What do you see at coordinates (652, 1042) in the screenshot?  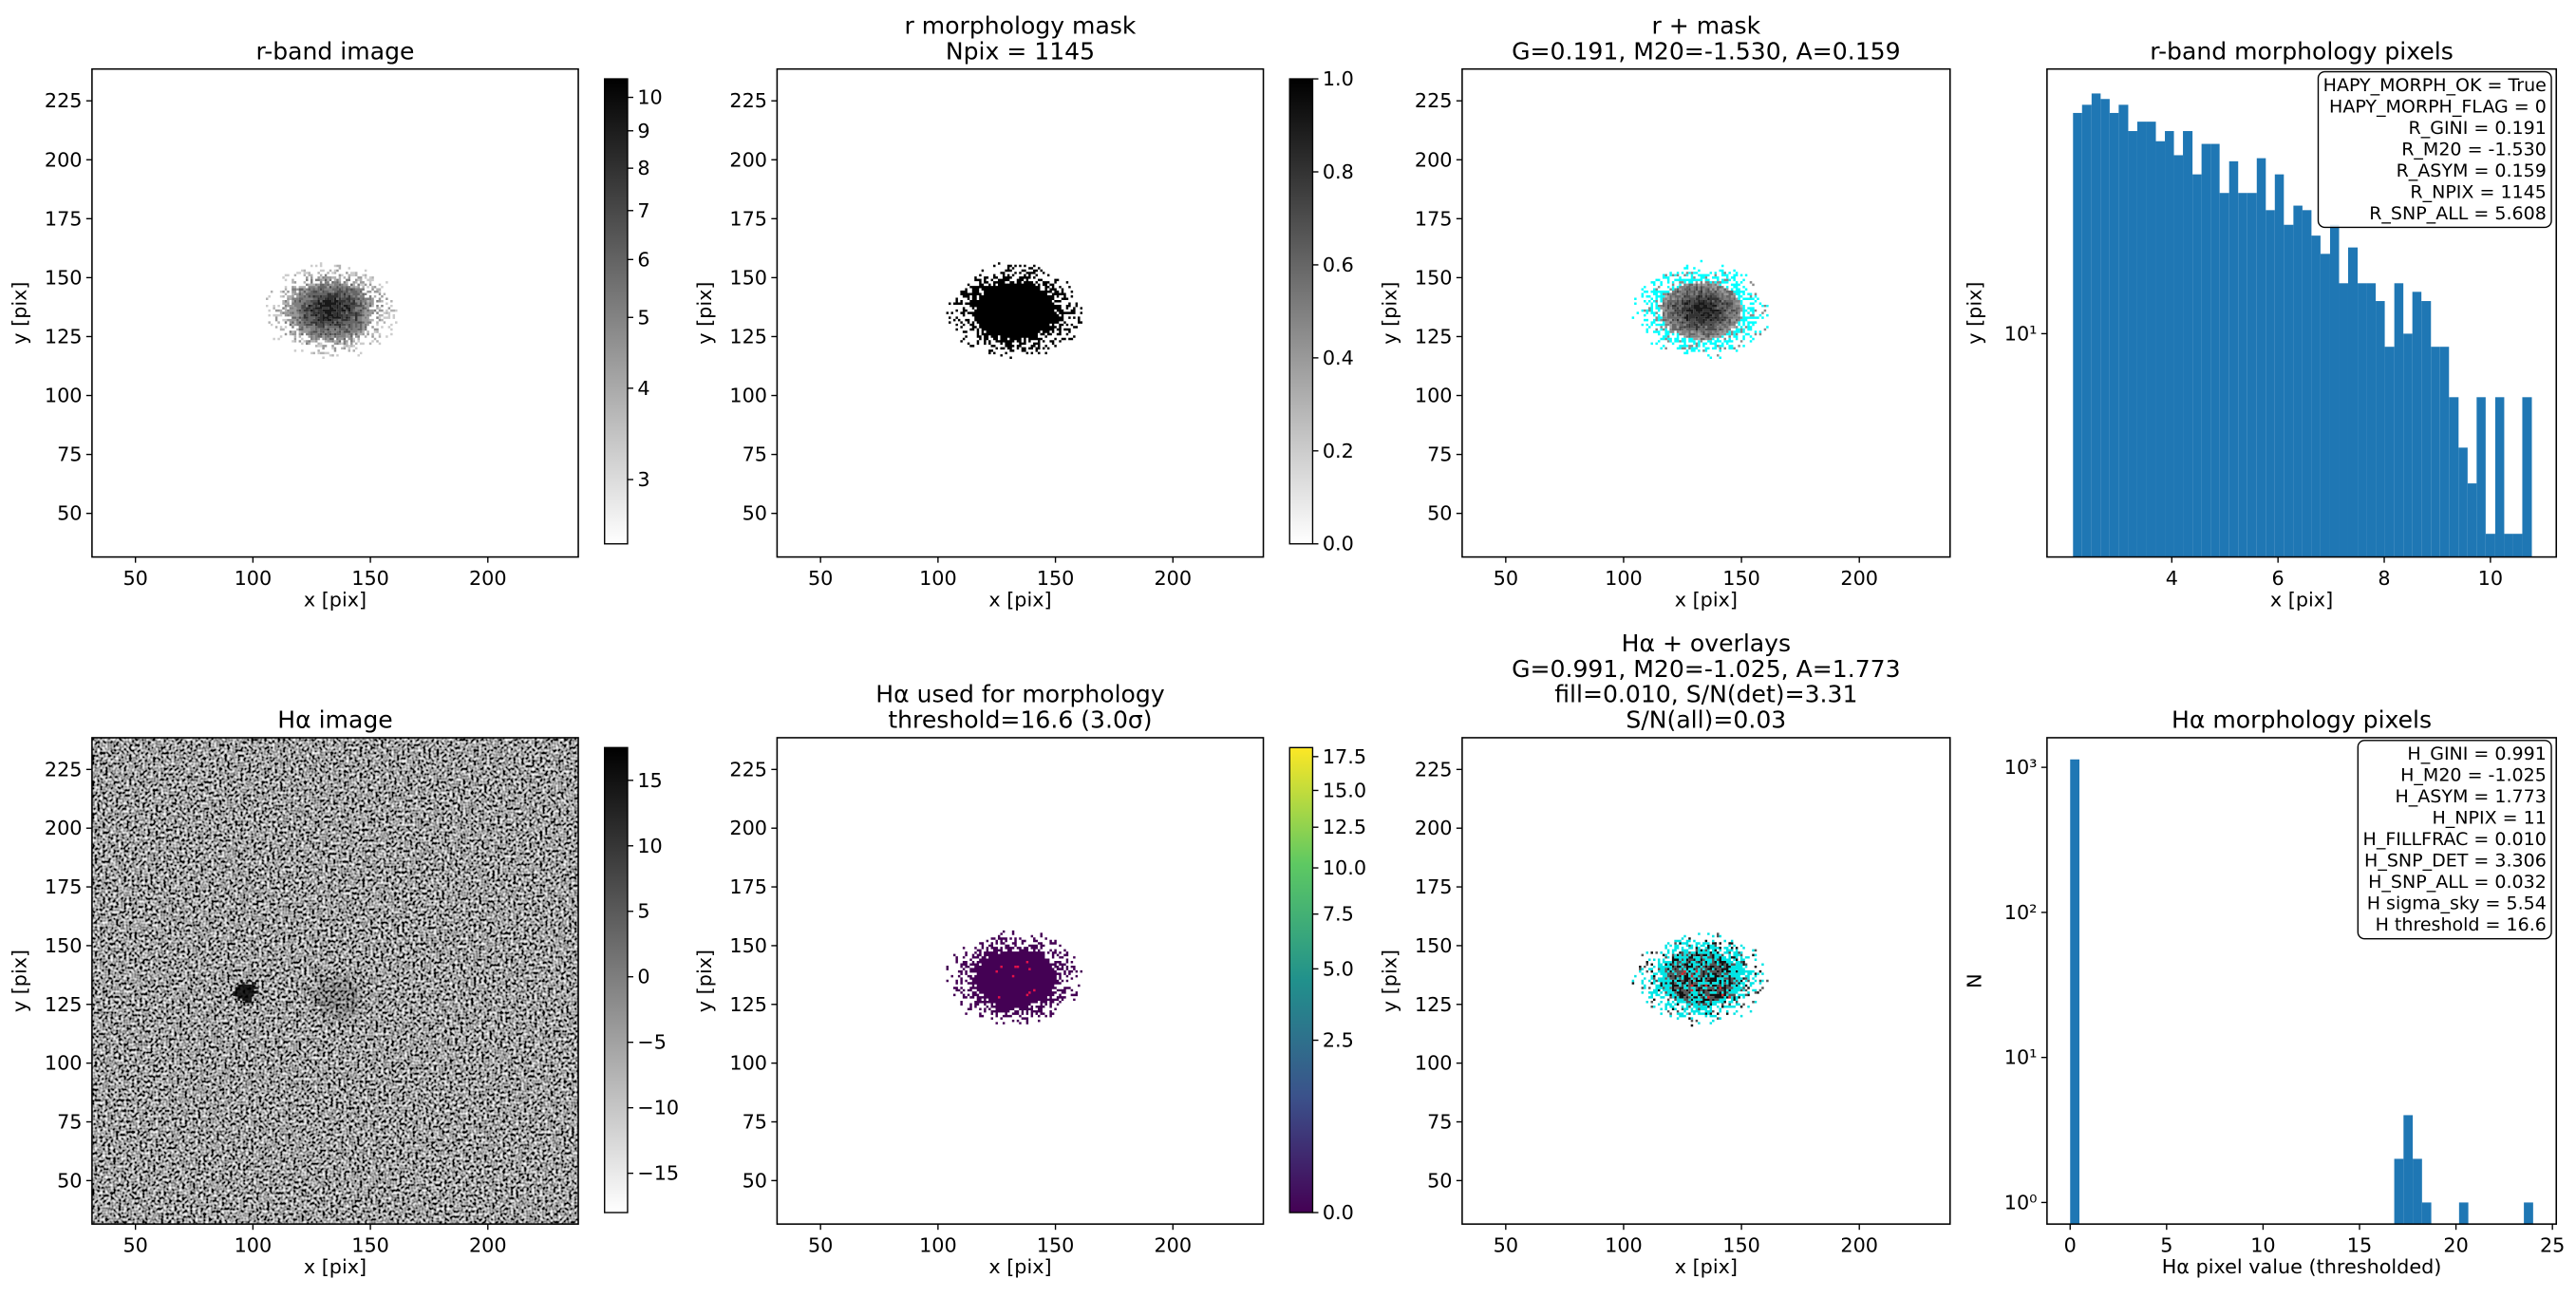 I see `colorbar-tick-label: −5` at bounding box center [652, 1042].